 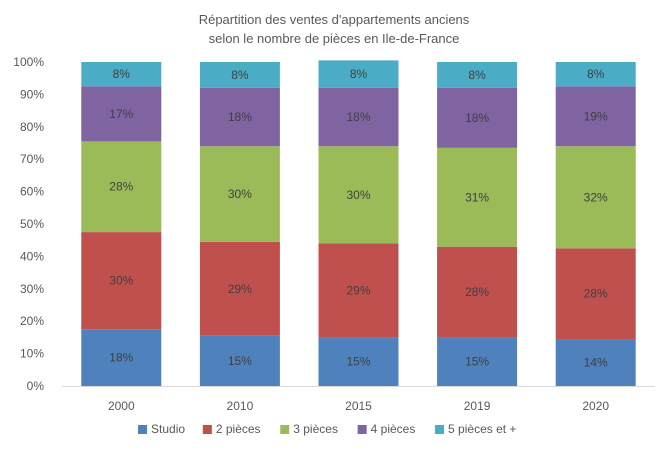 What do you see at coordinates (358, 406) in the screenshot?
I see `x-tick-label: 2015` at bounding box center [358, 406].